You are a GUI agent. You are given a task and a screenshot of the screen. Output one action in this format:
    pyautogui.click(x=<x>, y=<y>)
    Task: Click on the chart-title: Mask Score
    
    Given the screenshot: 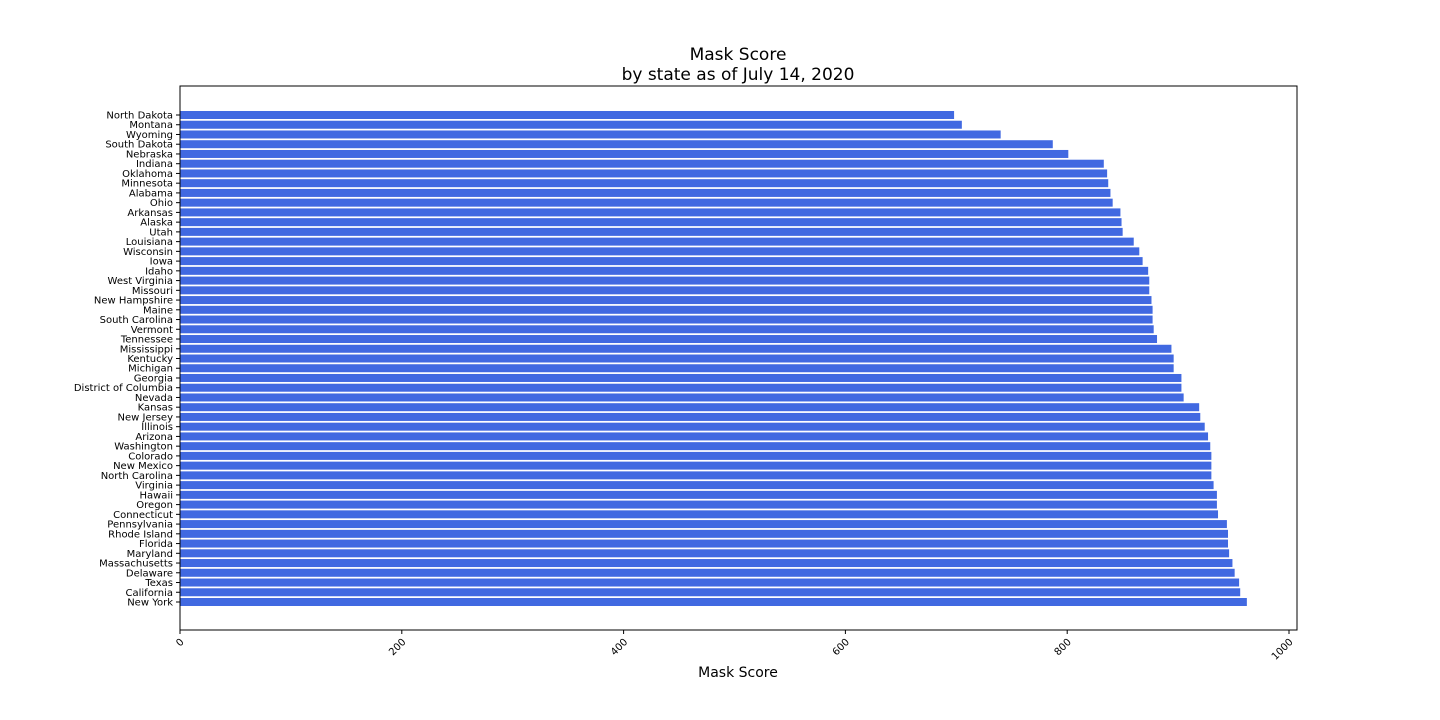 What is the action you would take?
    pyautogui.click(x=738, y=55)
    